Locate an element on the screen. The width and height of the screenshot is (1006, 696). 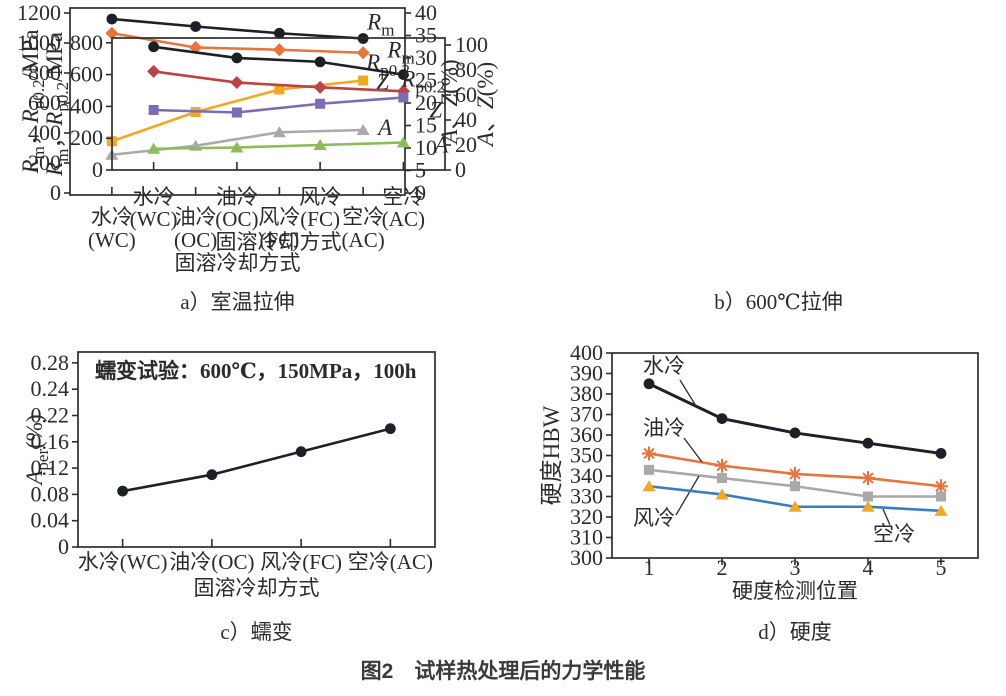
svg-text: 硬度检测位置 is located at coordinates (795, 591).